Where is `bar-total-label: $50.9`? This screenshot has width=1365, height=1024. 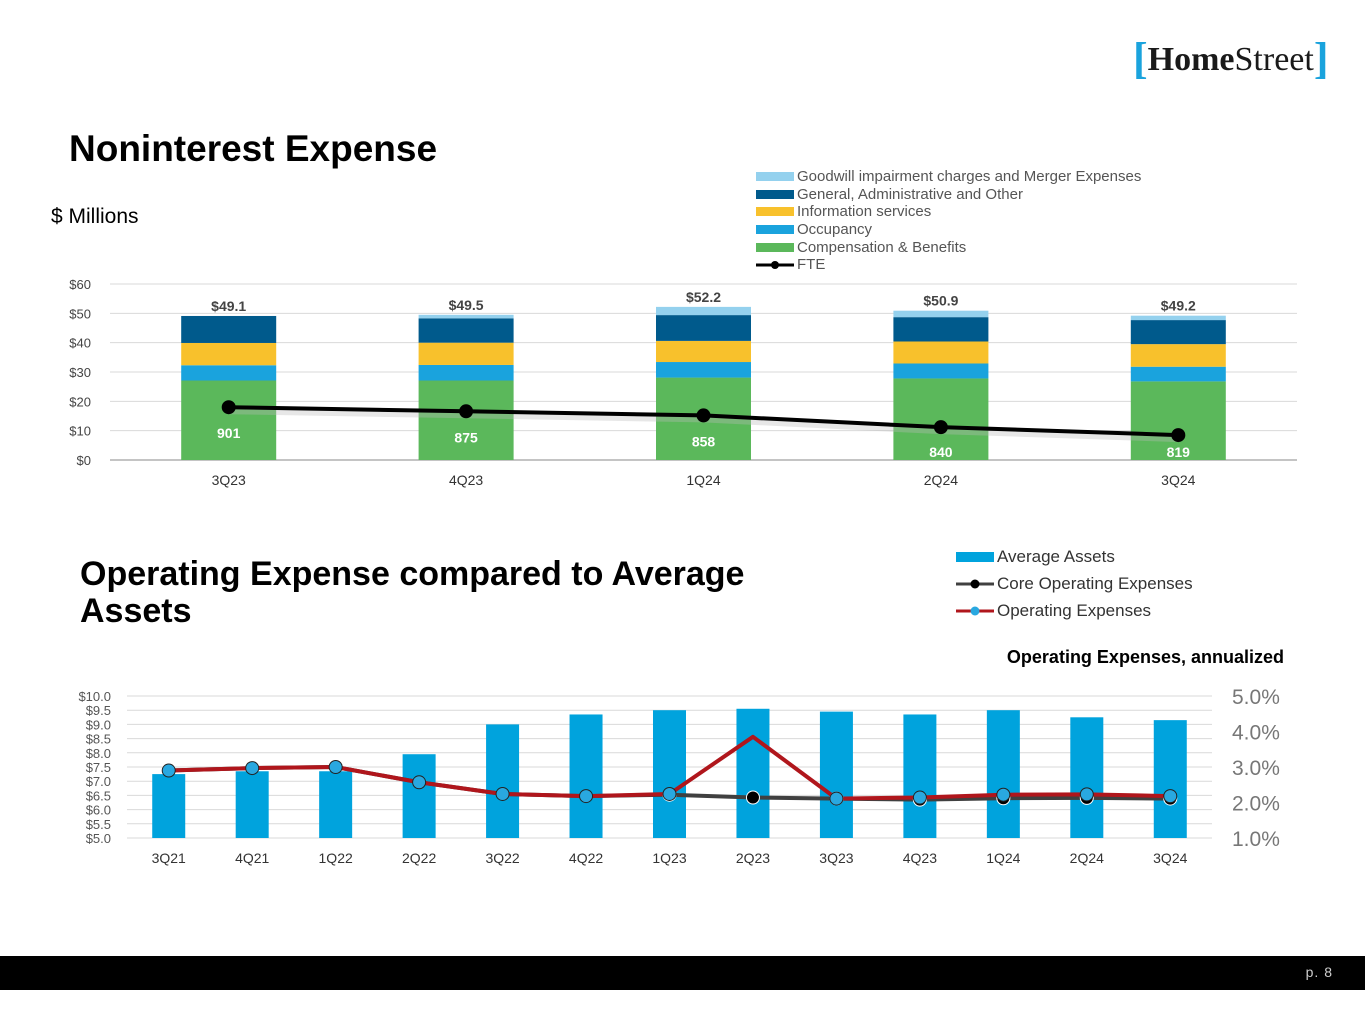
bar-total-label: $50.9 is located at coordinates (940, 301).